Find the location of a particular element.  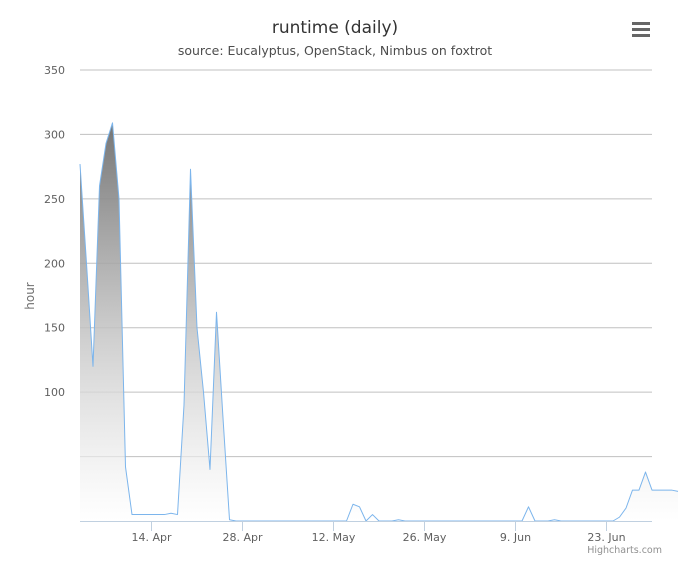

chart-menu-button is located at coordinates (641, 29).